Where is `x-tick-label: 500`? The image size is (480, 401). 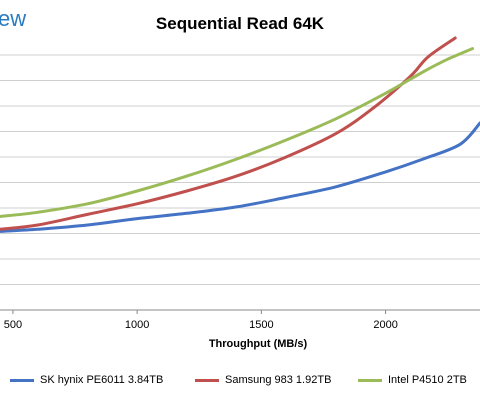 x-tick-label: 500 is located at coordinates (13, 325).